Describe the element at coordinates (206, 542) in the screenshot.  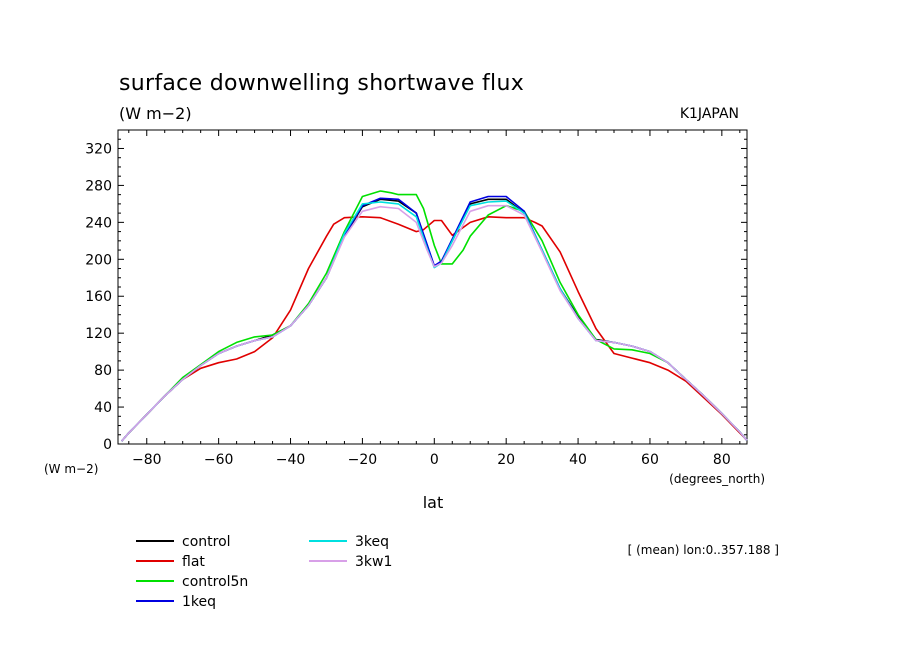
I see `legend-label-control: control` at that location.